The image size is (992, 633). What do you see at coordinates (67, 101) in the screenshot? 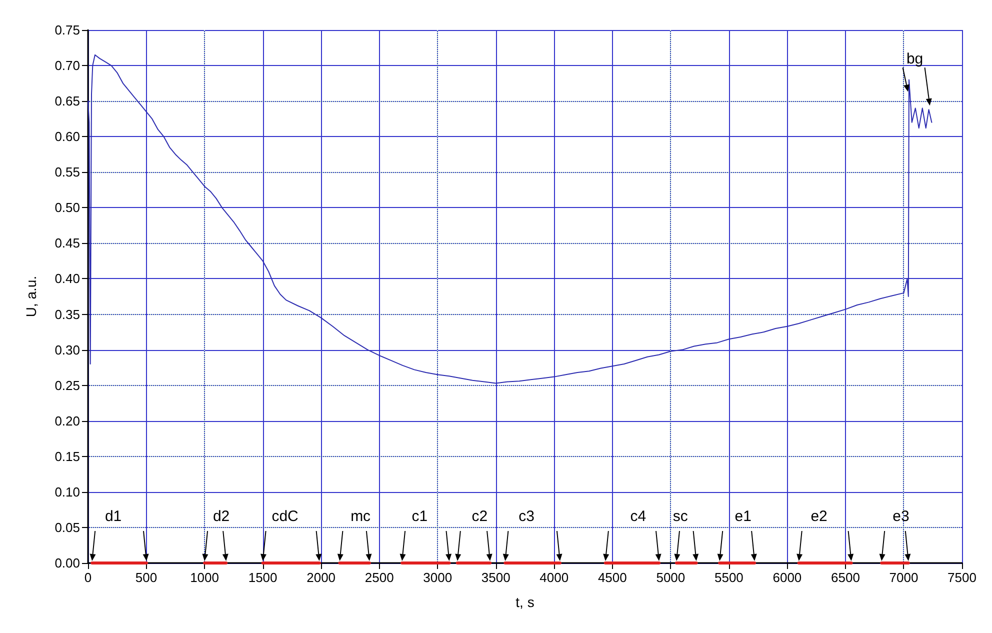
I see `y-tick-label: 0.65` at bounding box center [67, 101].